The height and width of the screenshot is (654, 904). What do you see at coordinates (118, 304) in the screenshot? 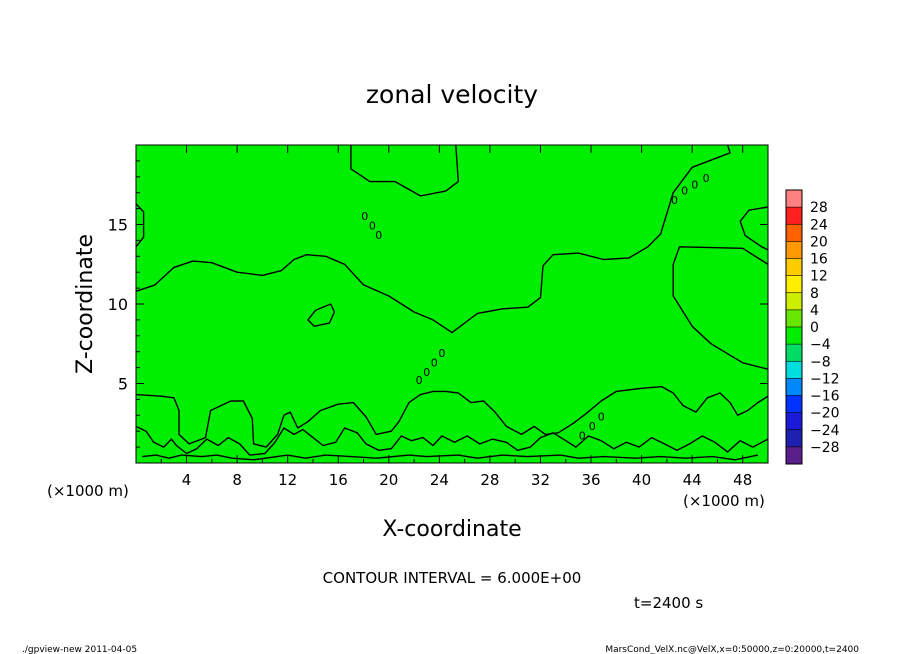
I see `y-tick-label: 10` at bounding box center [118, 304].